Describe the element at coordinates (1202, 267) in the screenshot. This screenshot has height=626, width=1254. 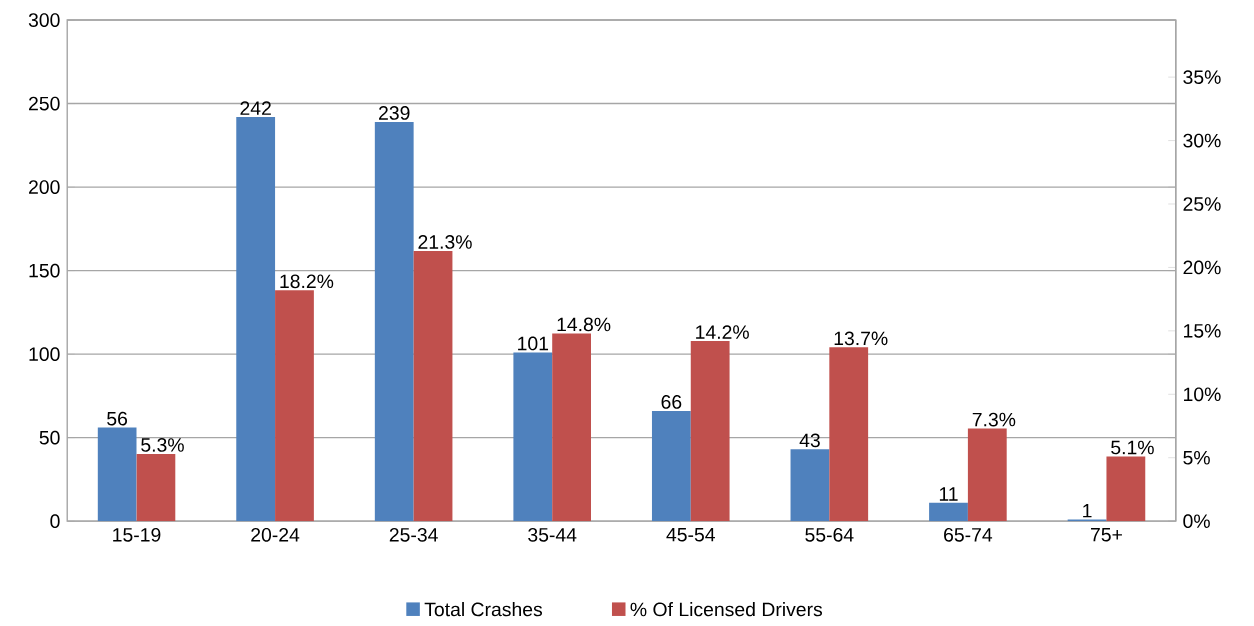
I see `y2-tick-label: 20%` at that location.